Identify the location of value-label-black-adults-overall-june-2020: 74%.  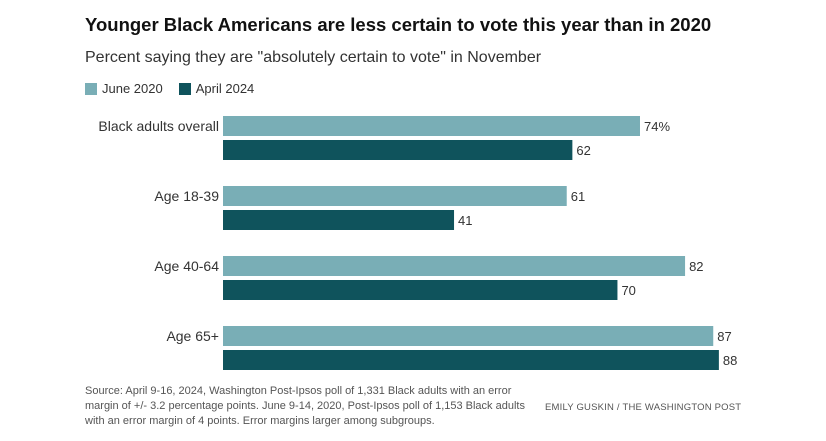
(657, 126).